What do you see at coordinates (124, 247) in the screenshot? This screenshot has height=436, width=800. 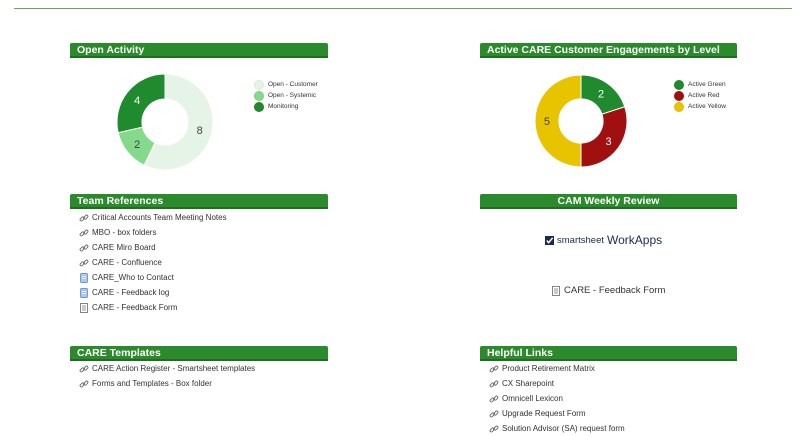 I see `link-label: CARE Miro Board` at bounding box center [124, 247].